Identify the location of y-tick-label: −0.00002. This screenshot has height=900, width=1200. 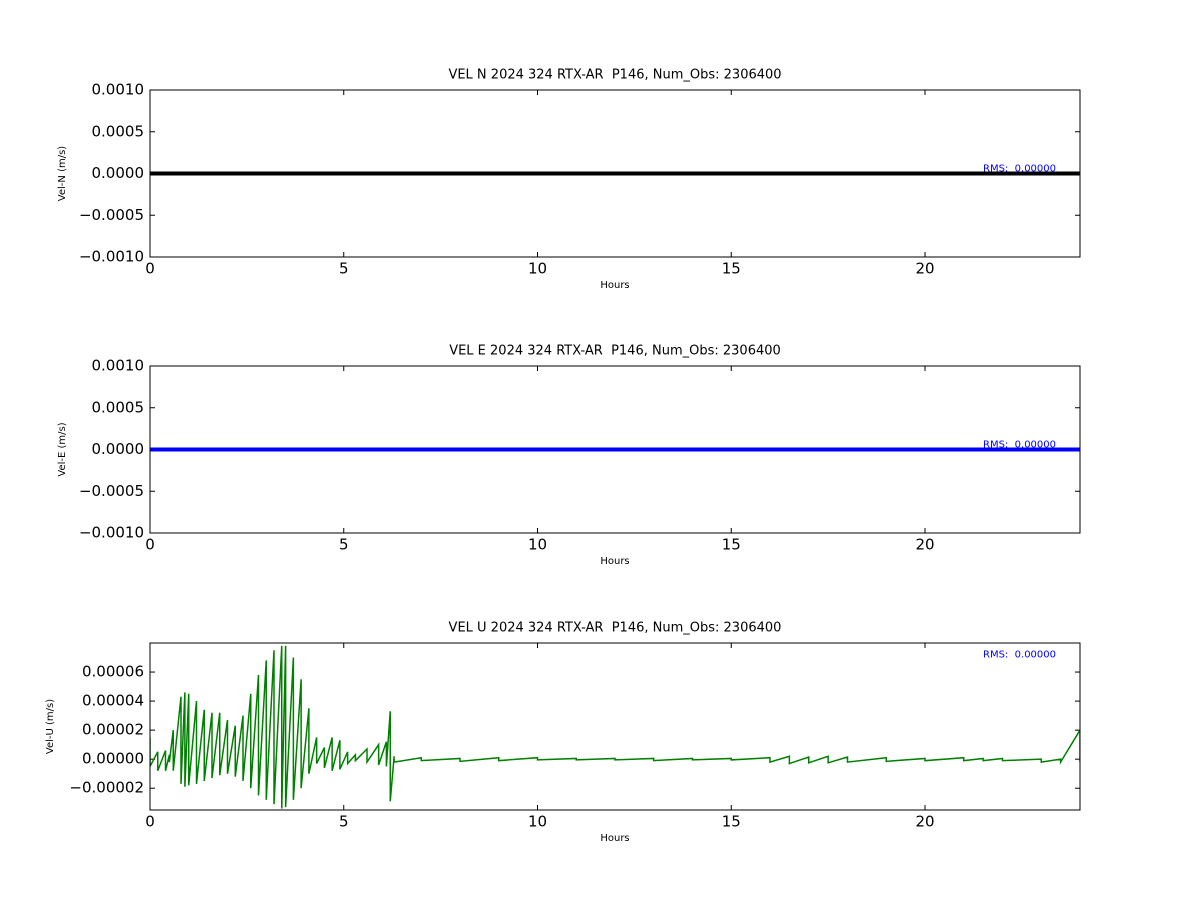
(106, 788).